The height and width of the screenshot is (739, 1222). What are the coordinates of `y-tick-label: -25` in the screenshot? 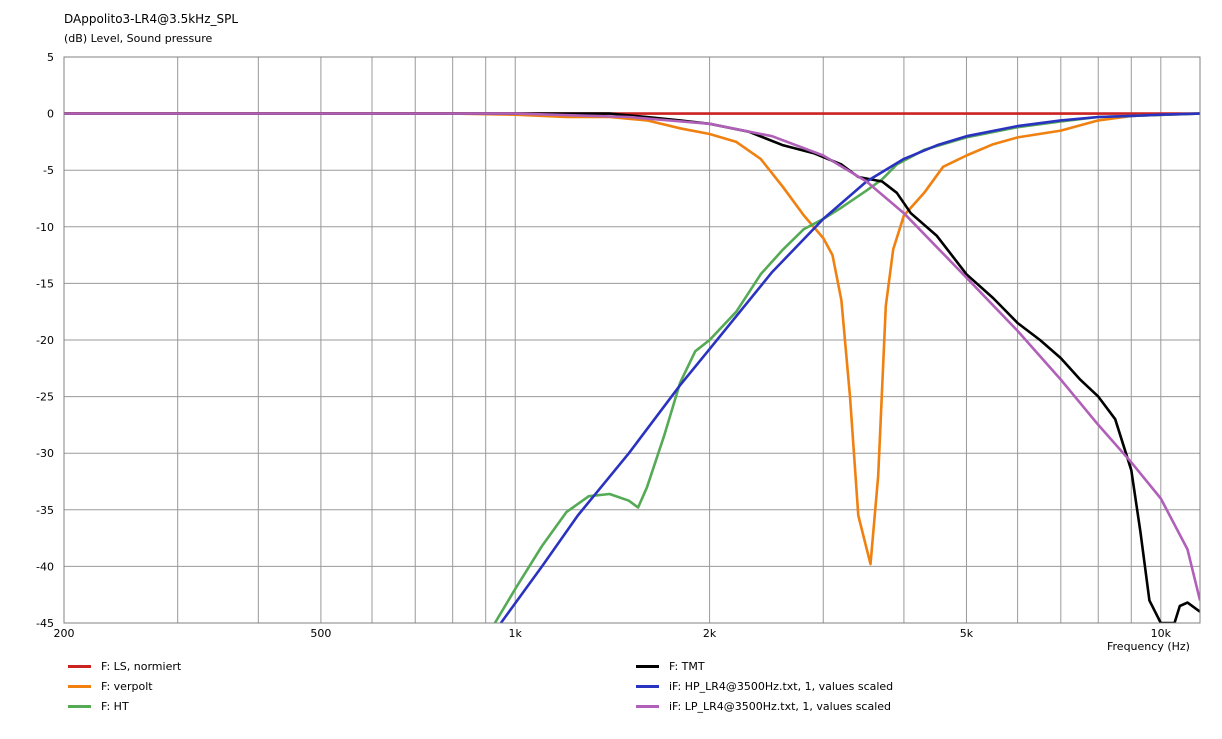 It's located at (45, 397).